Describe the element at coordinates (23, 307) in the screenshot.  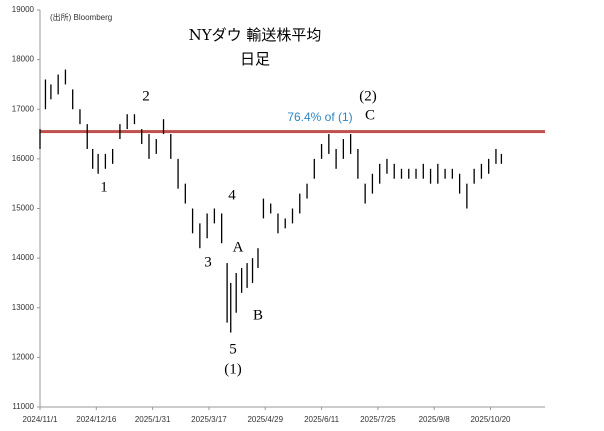
I see `y-tick-label: 13000` at that location.